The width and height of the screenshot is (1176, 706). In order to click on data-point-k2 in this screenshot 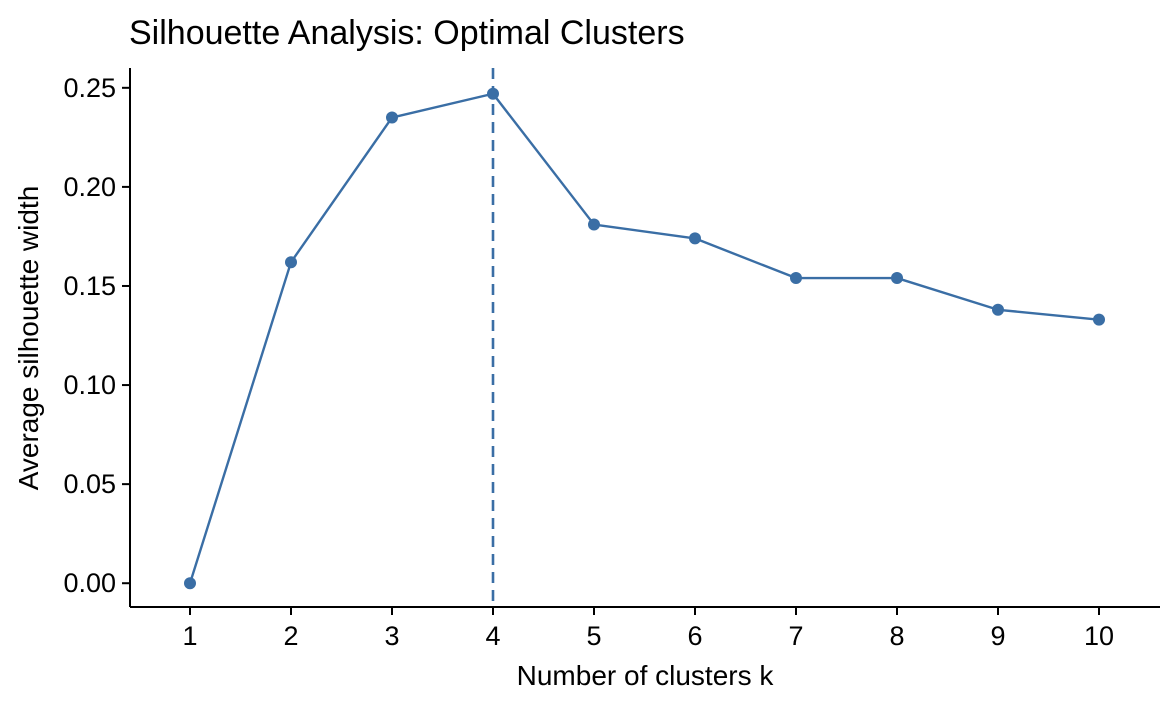, I will do `click(291, 262)`.